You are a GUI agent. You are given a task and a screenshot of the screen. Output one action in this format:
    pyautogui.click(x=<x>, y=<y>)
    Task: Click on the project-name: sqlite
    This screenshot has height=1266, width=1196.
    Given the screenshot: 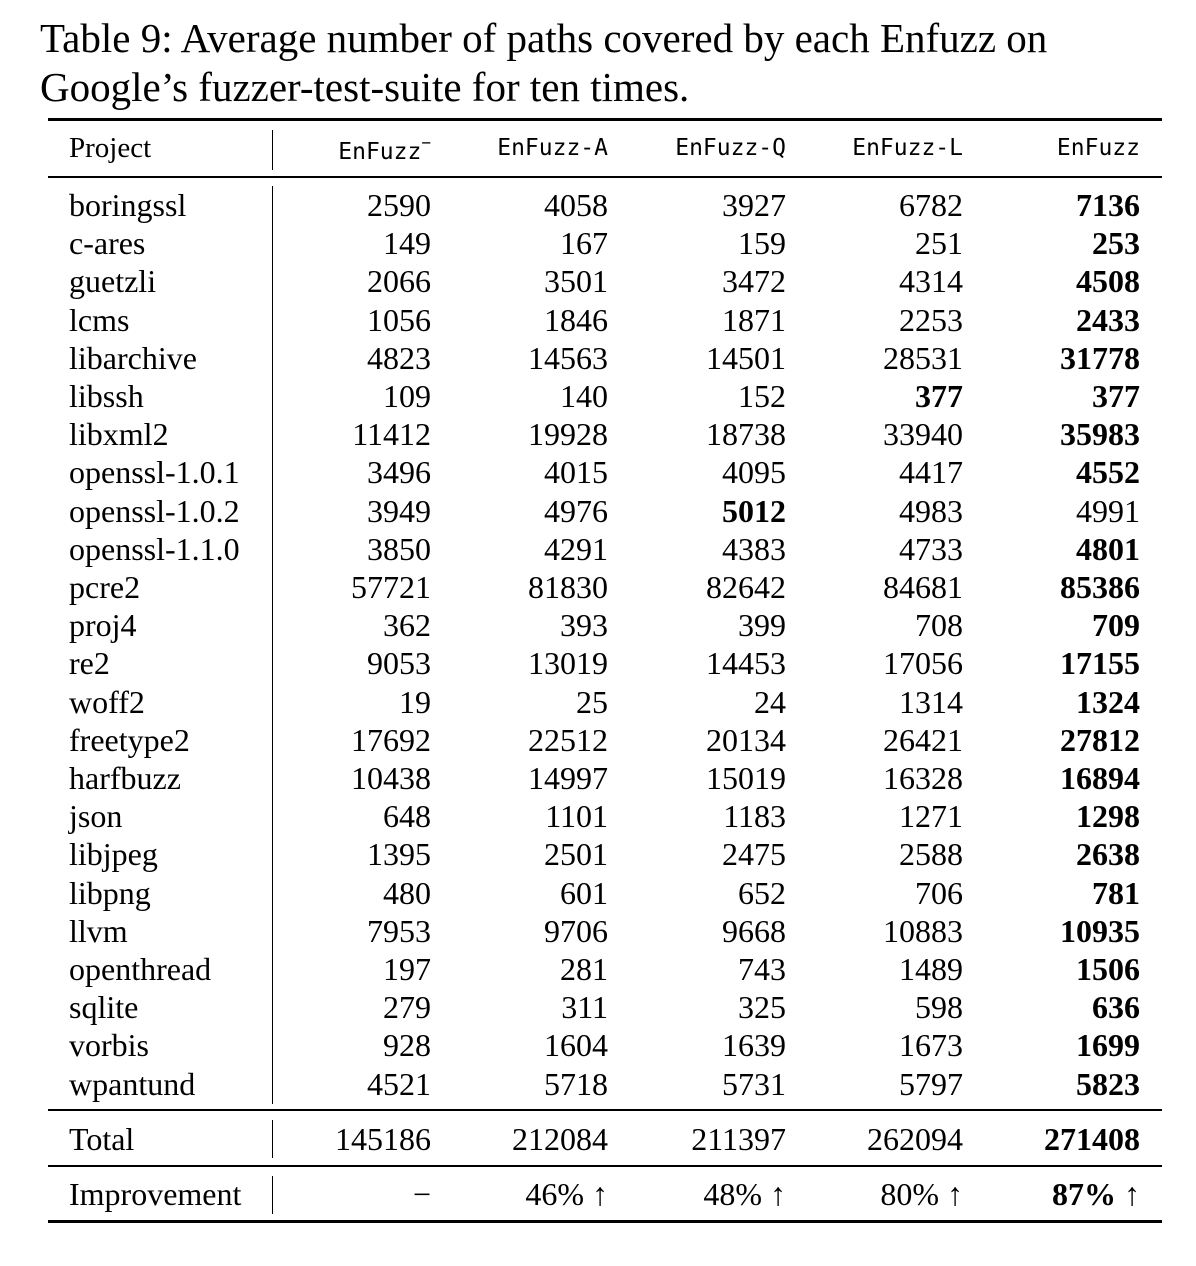 What is the action you would take?
    pyautogui.click(x=104, y=1007)
    